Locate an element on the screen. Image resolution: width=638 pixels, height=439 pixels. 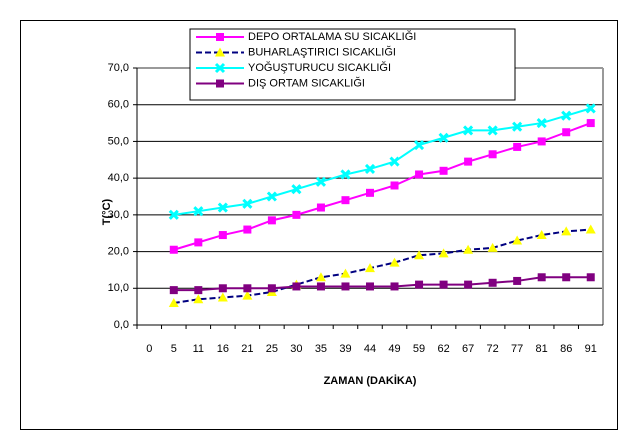
x-tick-label: 62 is located at coordinates (443, 349).